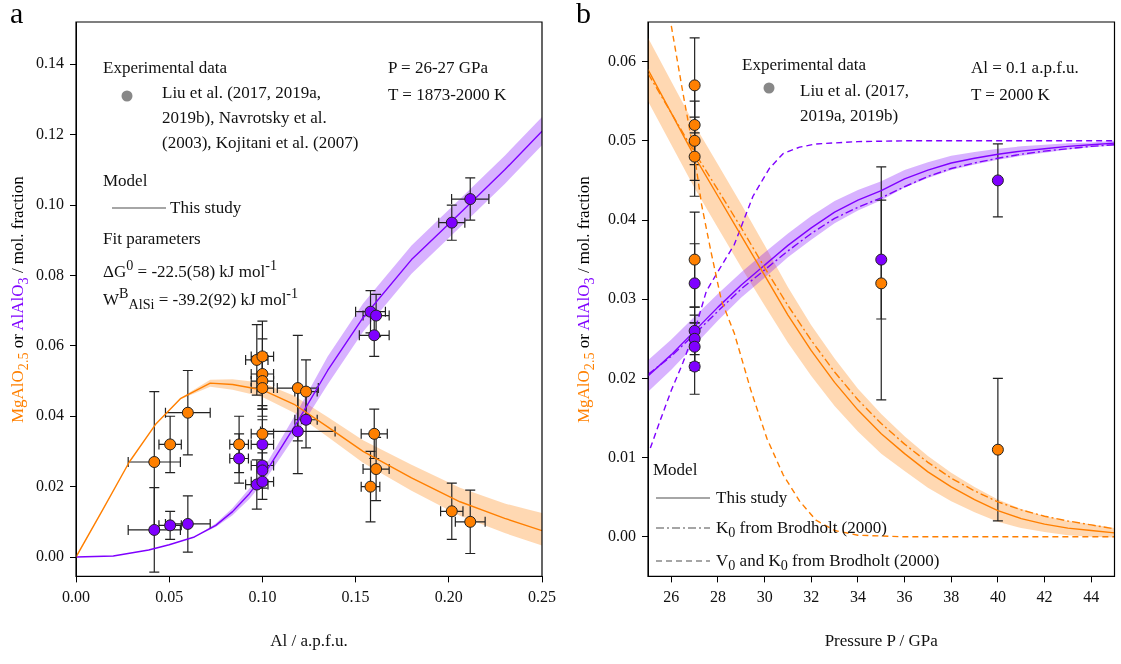  Describe the element at coordinates (801, 530) in the screenshot. I see `annotation: K$_{0}$ from Brodholt (2000)` at that location.